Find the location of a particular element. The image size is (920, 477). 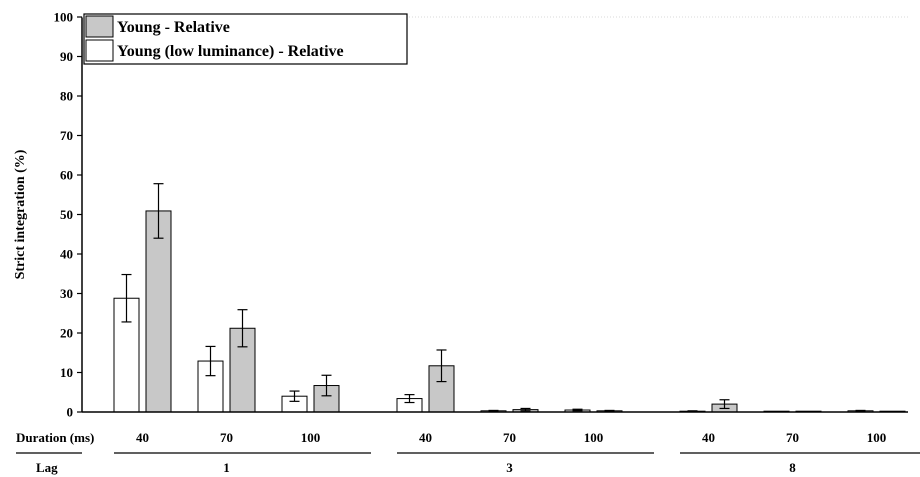

legend-box is located at coordinates (245, 39).